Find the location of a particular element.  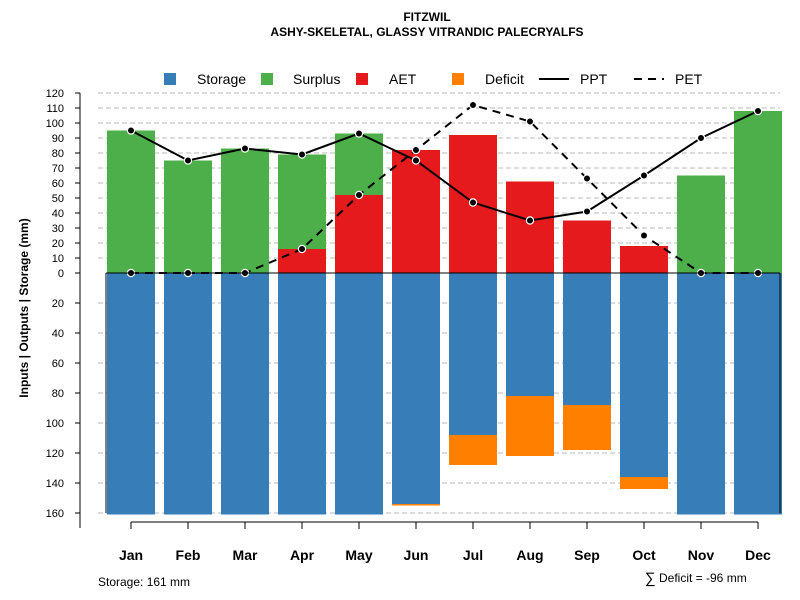

x-tick-label: May is located at coordinates (358, 555).